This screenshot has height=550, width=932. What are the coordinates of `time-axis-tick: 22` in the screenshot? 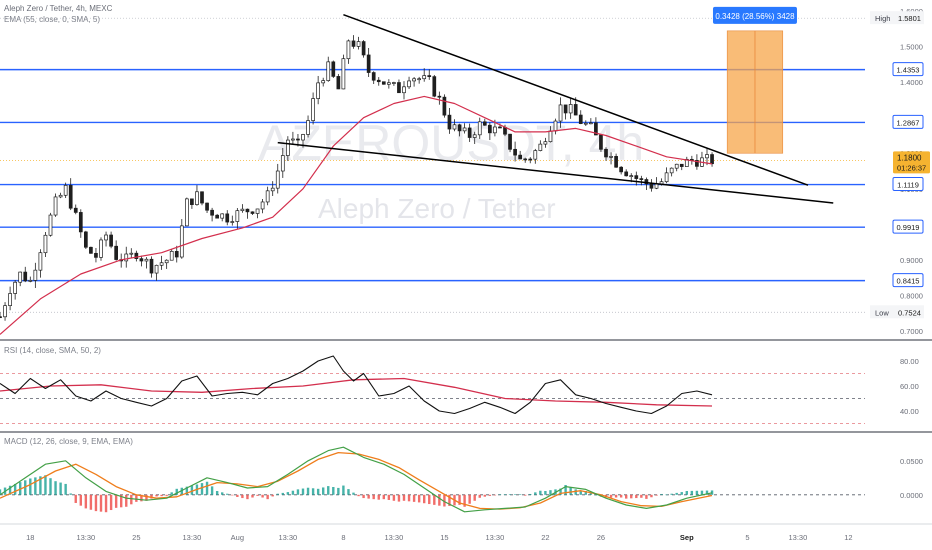 It's located at (545, 537).